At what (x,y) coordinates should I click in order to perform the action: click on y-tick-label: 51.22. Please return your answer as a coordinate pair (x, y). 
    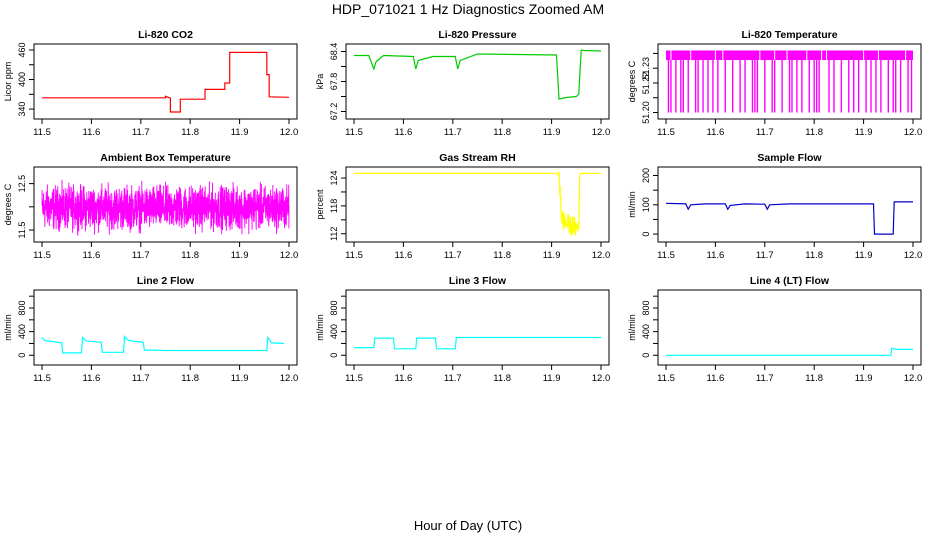
    Looking at the image, I should click on (646, 83).